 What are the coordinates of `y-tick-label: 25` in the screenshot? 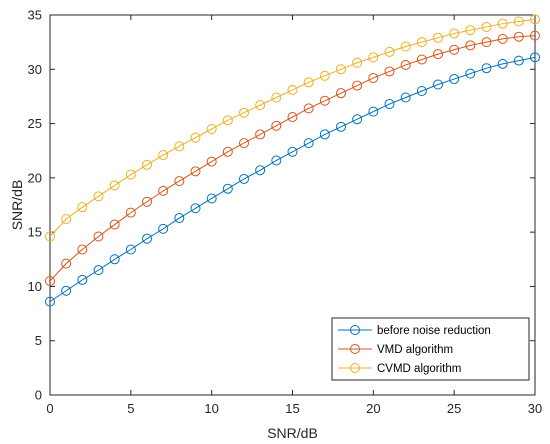 It's located at (35, 123).